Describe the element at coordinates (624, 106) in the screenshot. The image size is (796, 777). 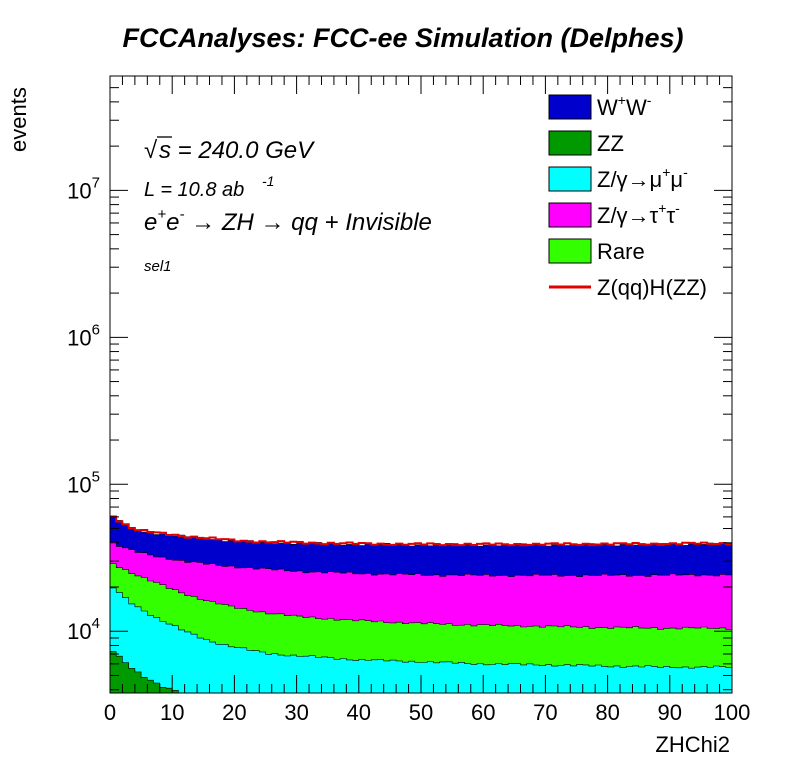
I see `legend-label: W+W-` at that location.